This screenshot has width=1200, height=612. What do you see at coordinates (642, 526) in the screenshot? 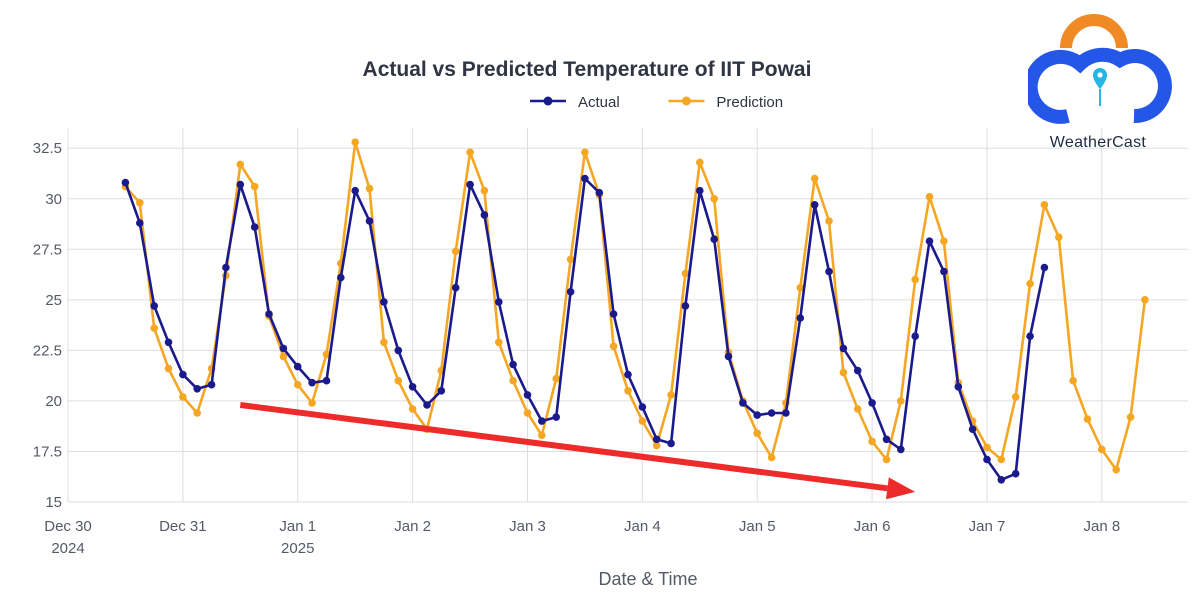
I see `x-tick-label: Jan 4` at bounding box center [642, 526].